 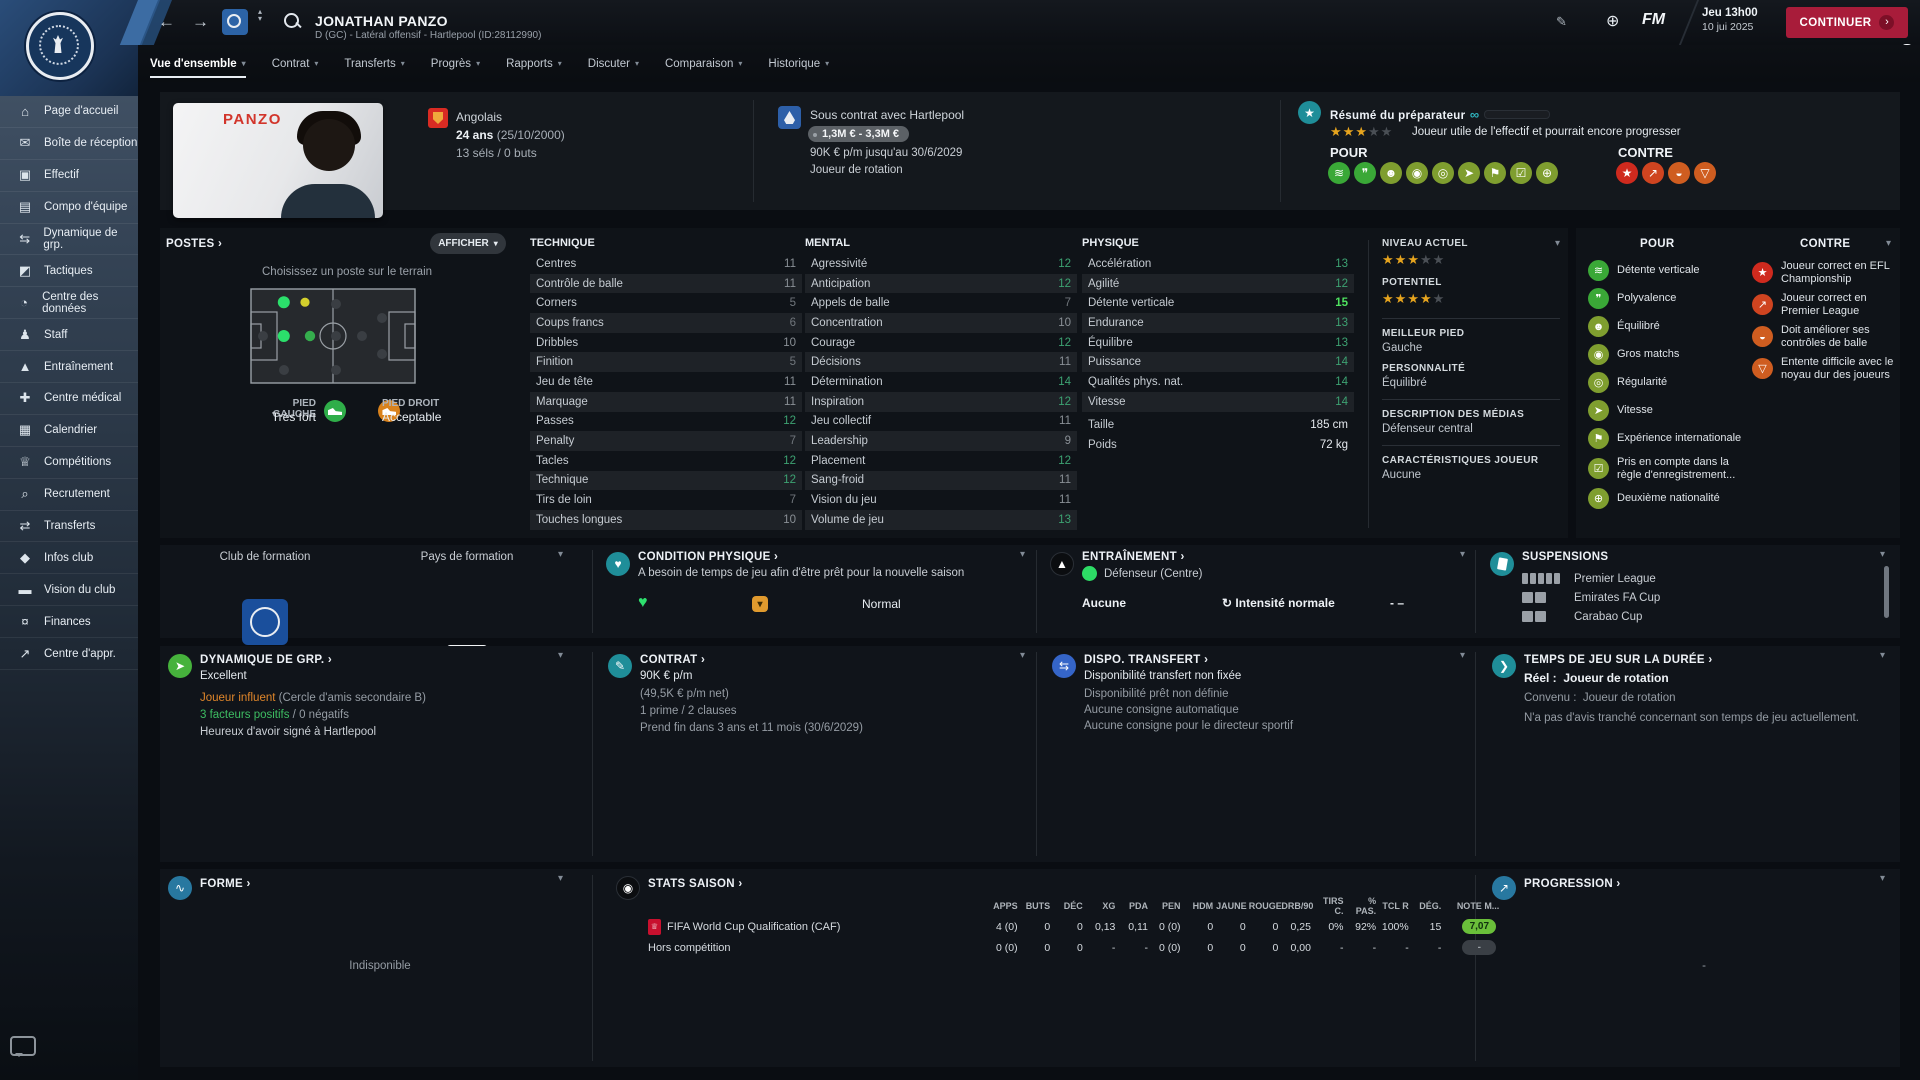 I want to click on spinner-control: ▴ ▾, so click(x=259, y=15).